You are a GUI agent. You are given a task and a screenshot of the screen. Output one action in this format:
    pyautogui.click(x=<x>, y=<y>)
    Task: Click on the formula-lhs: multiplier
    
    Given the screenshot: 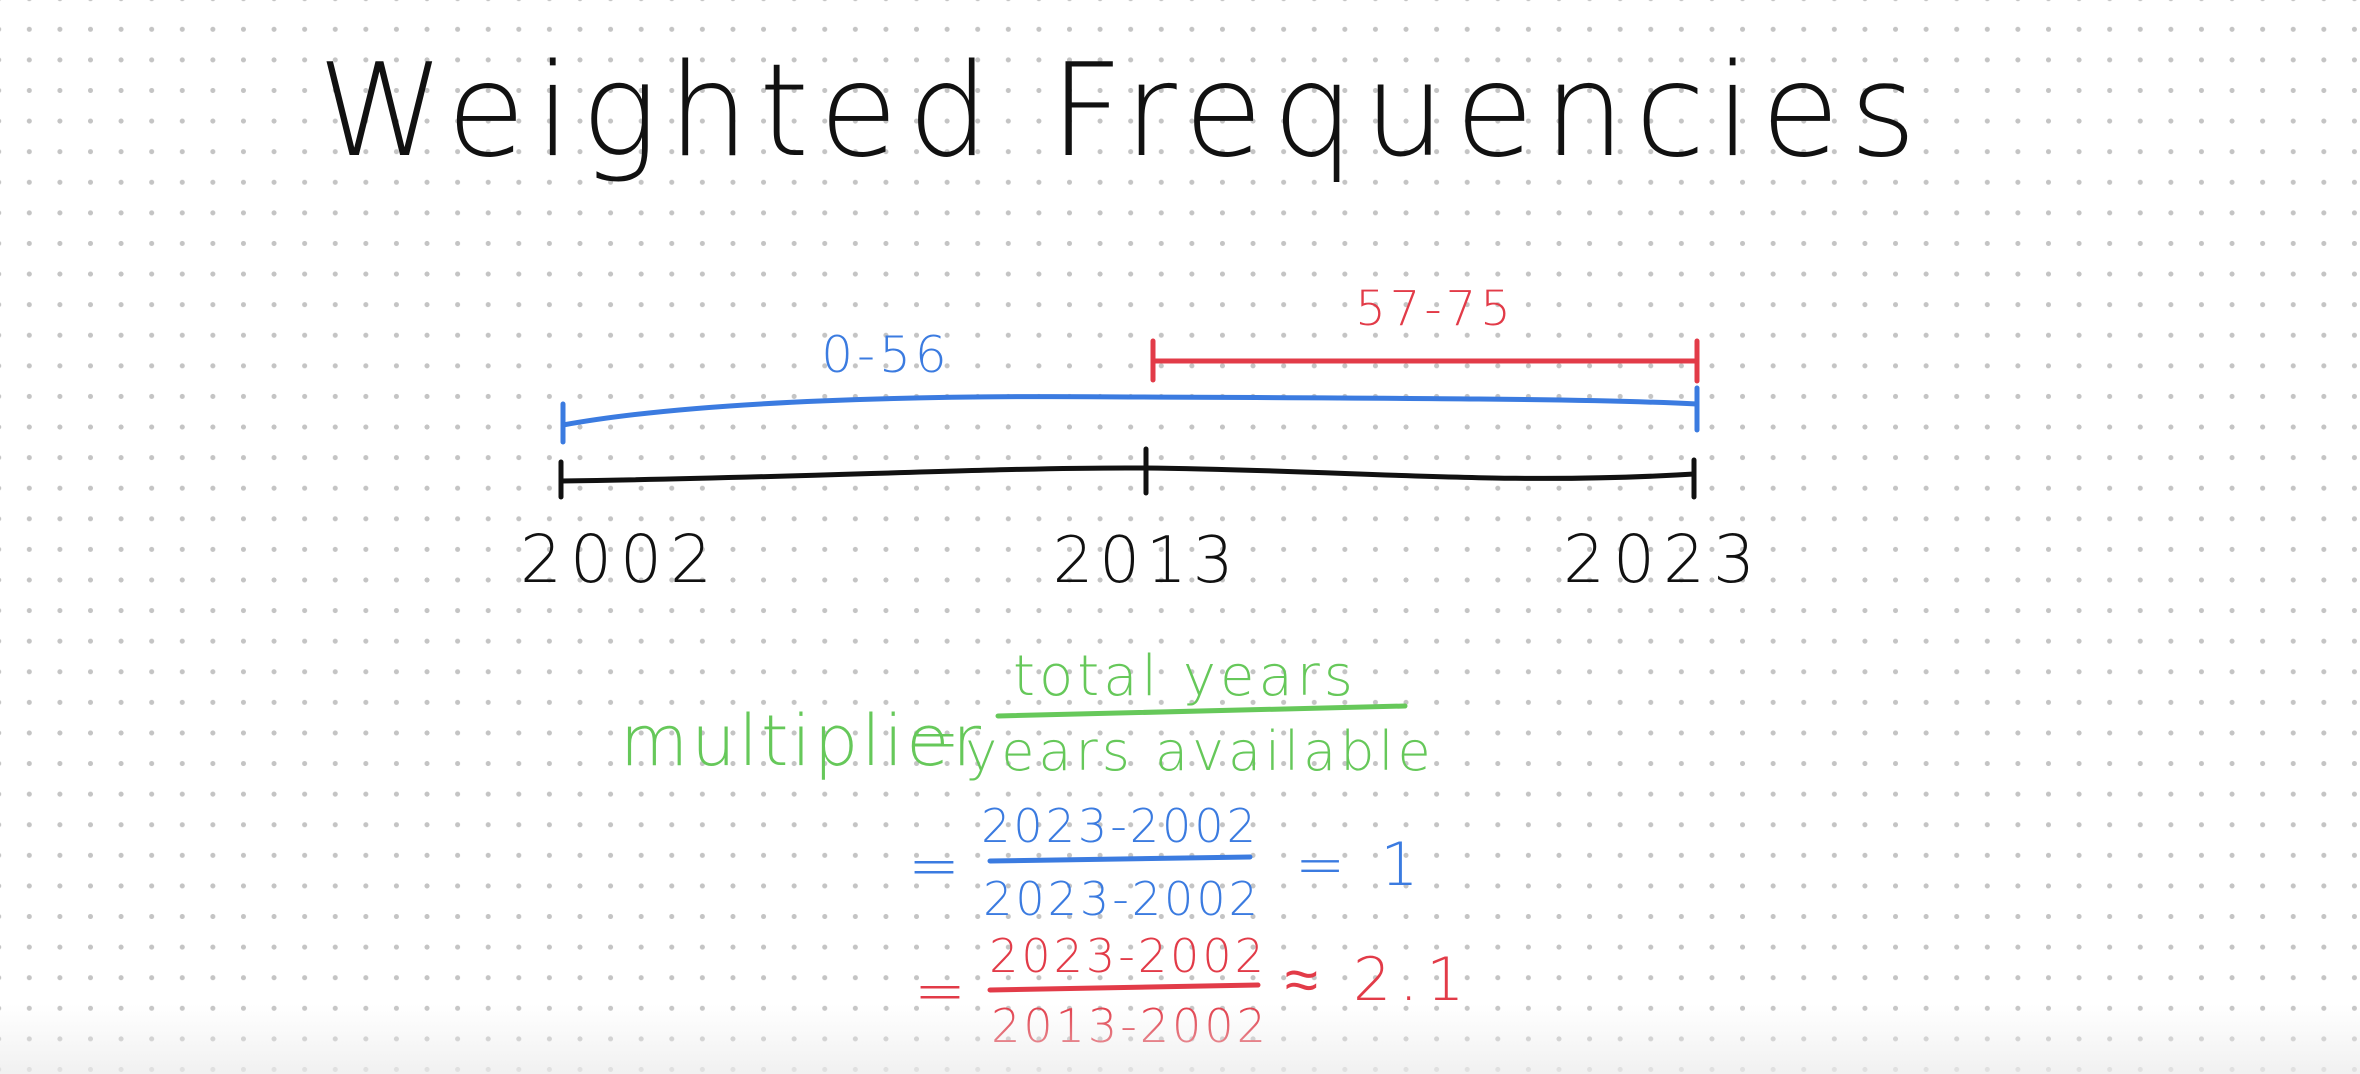 What is the action you would take?
    pyautogui.click(x=802, y=741)
    